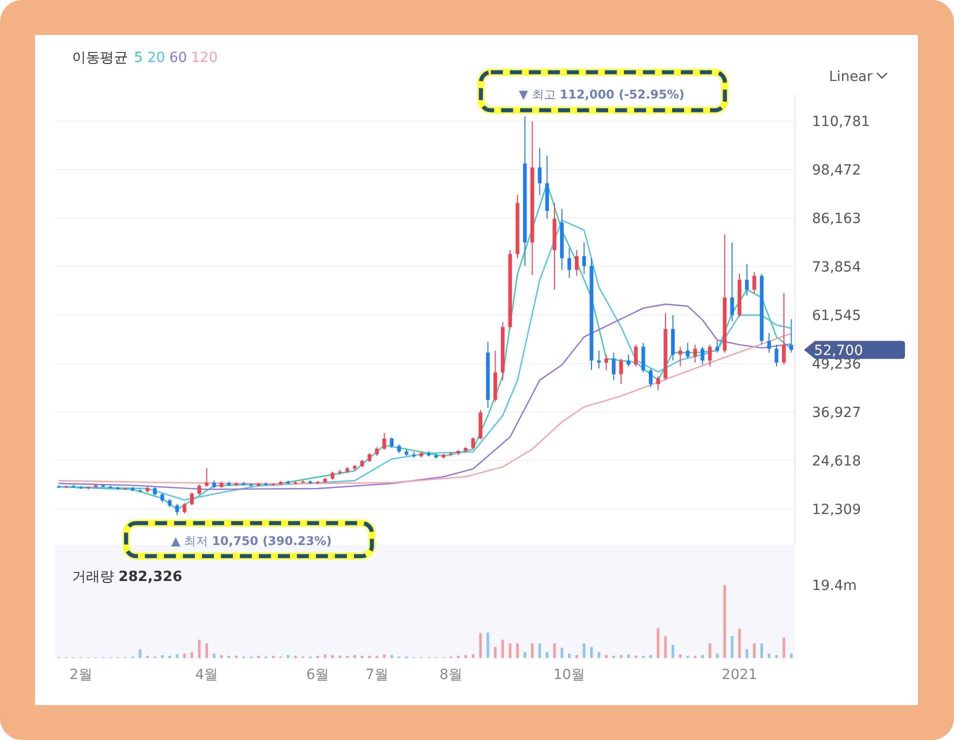 Image resolution: width=954 pixels, height=740 pixels. Describe the element at coordinates (376, 675) in the screenshot. I see `x-tick-label: 7월` at that location.